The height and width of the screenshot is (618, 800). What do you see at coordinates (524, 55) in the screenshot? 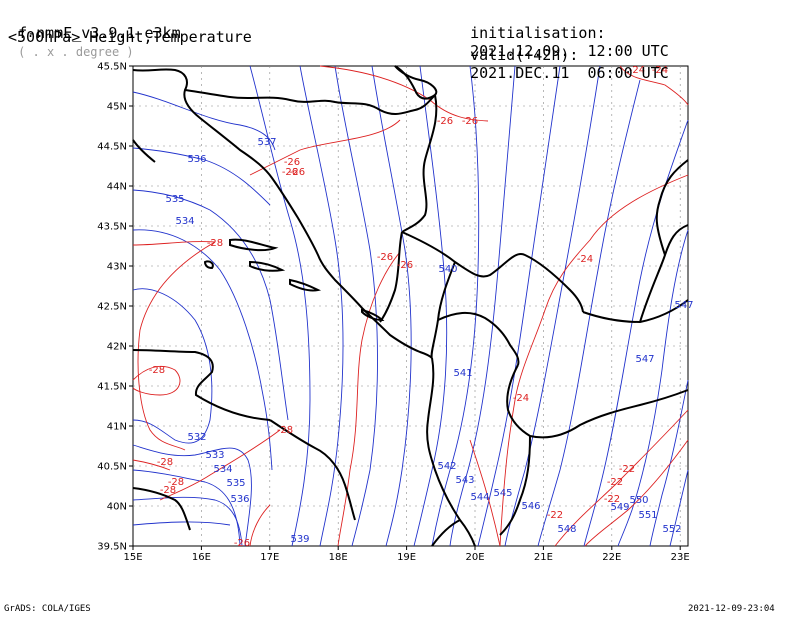
I see `valid-label: valid(+42h):` at bounding box center [524, 55].